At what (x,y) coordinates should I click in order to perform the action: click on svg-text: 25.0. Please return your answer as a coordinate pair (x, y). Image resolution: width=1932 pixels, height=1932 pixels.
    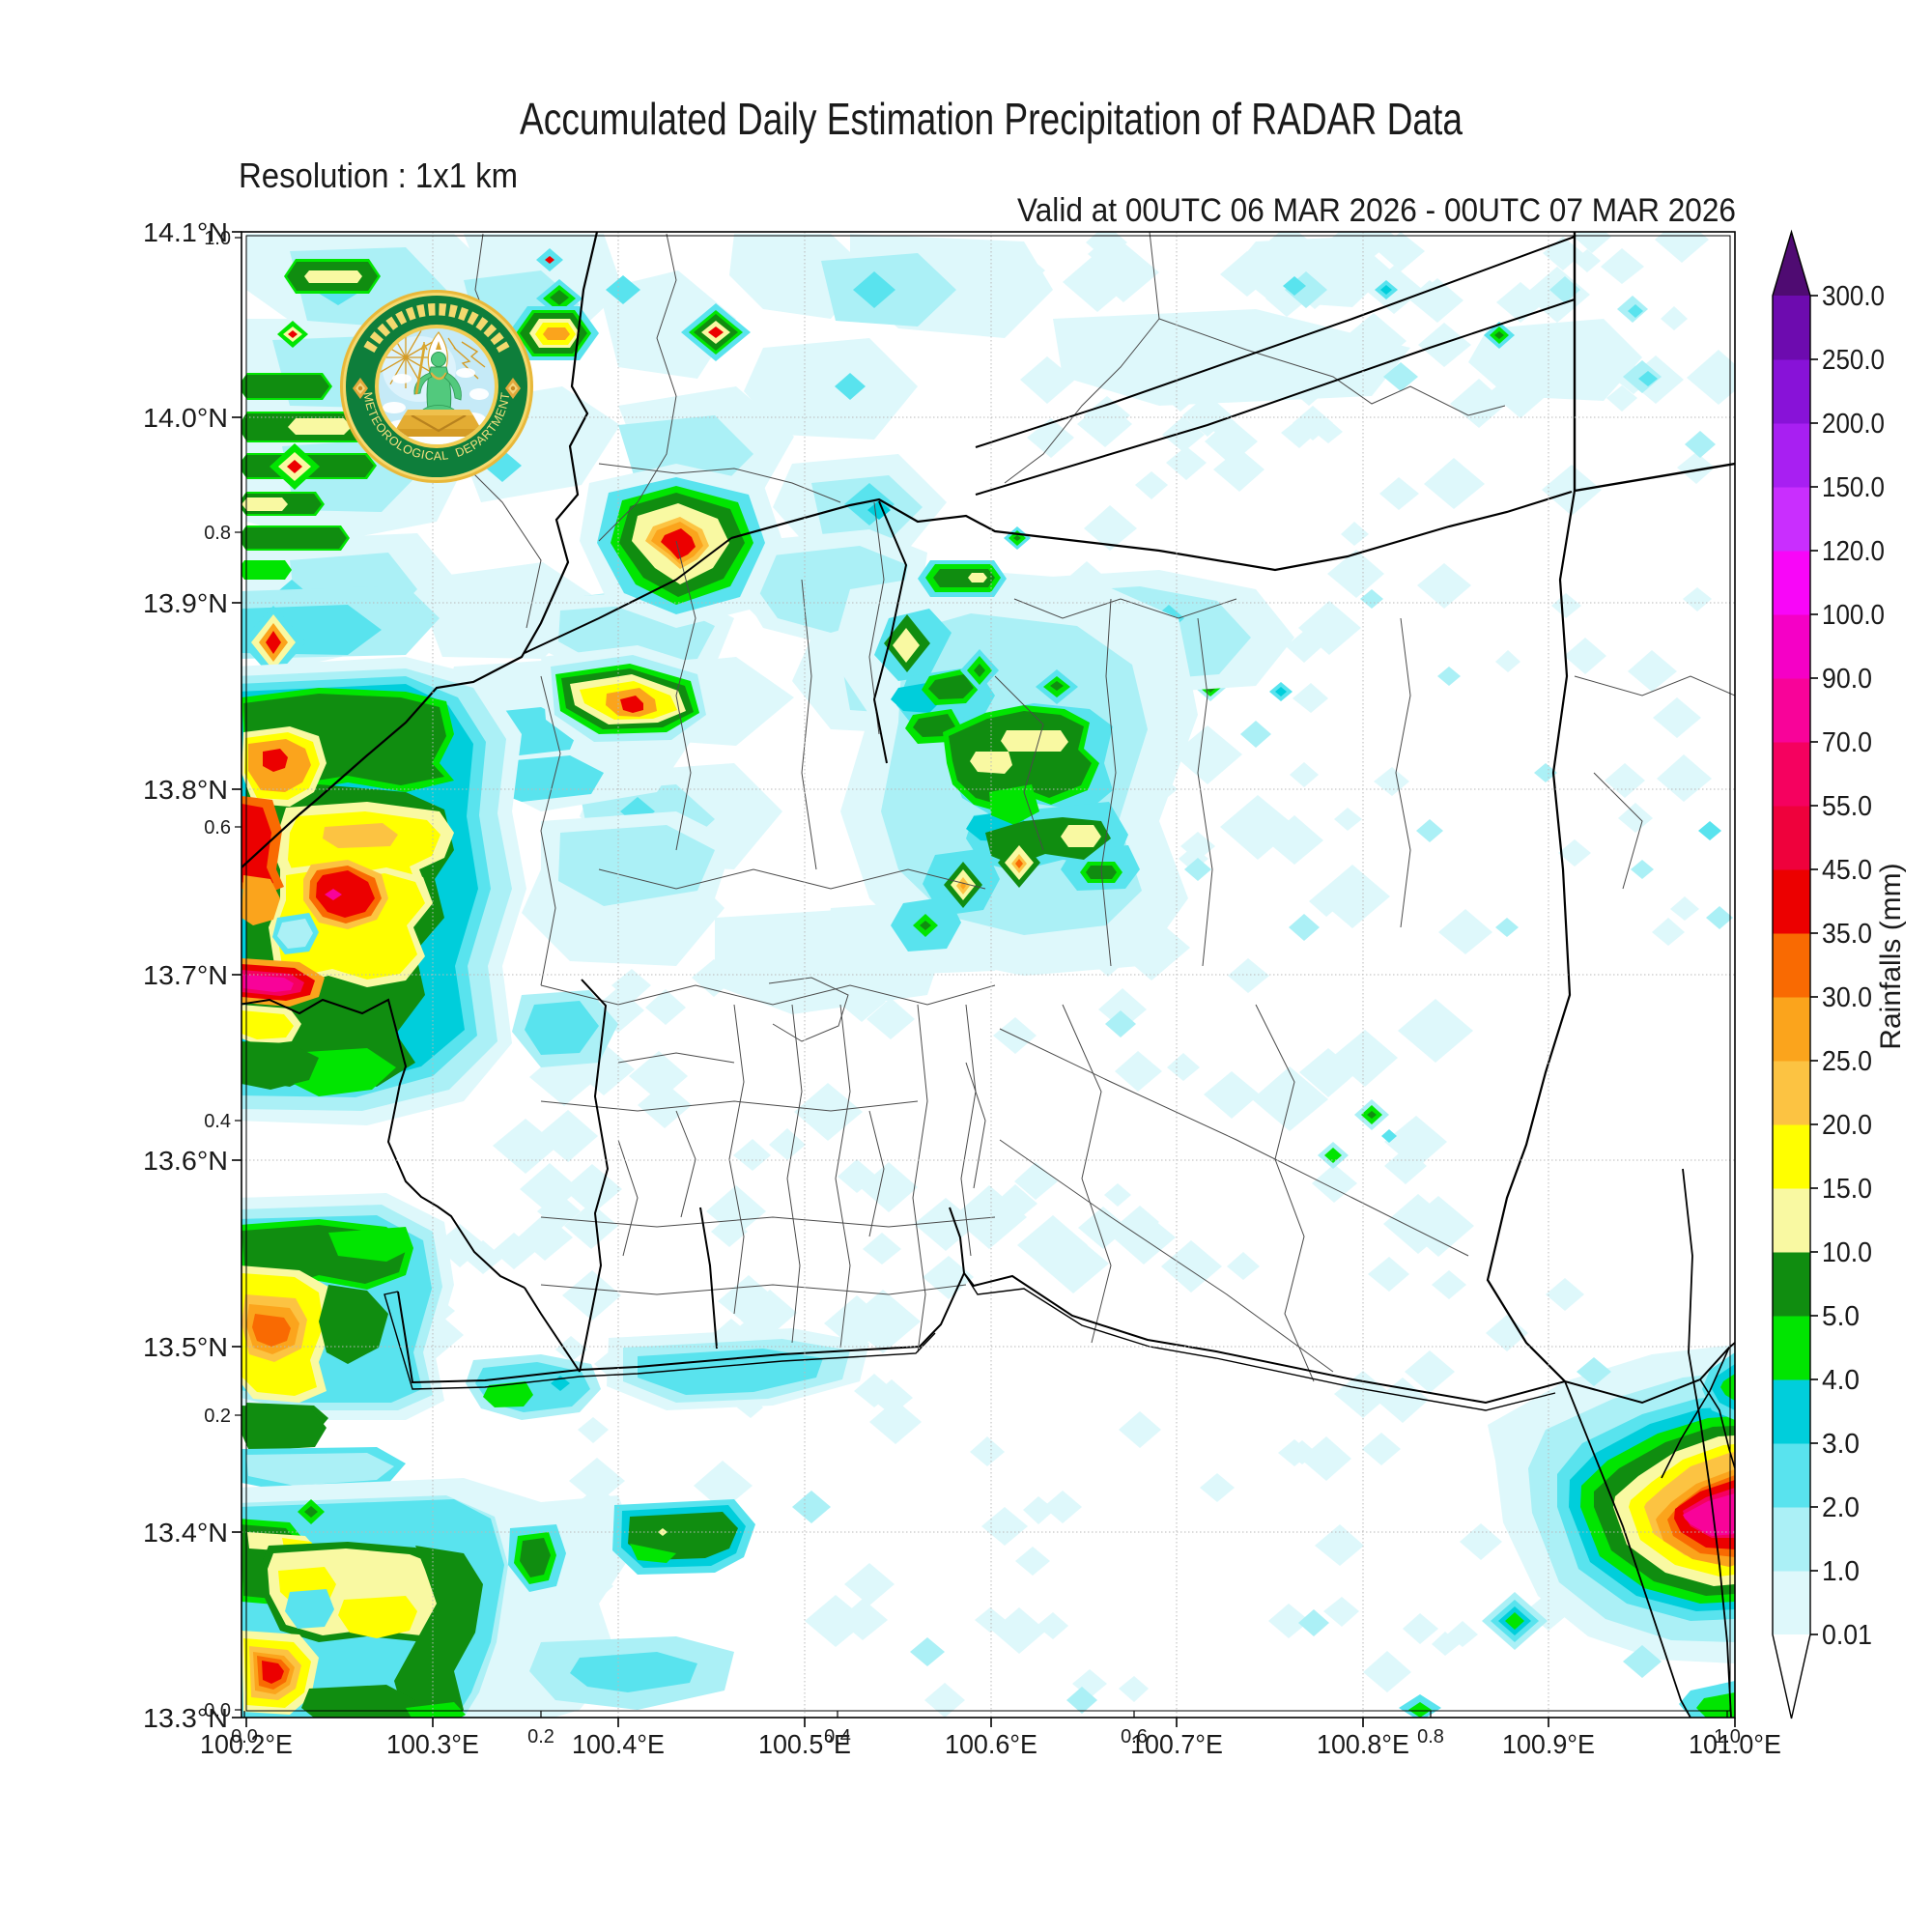
    Looking at the image, I should click on (1847, 1061).